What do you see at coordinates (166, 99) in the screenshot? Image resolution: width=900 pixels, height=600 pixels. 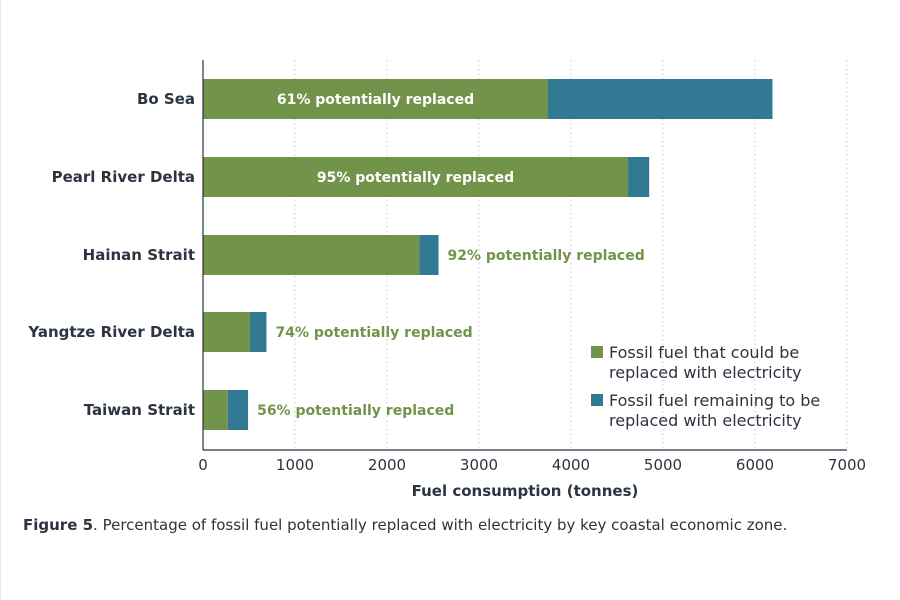 I see `category-label: Bo Sea` at bounding box center [166, 99].